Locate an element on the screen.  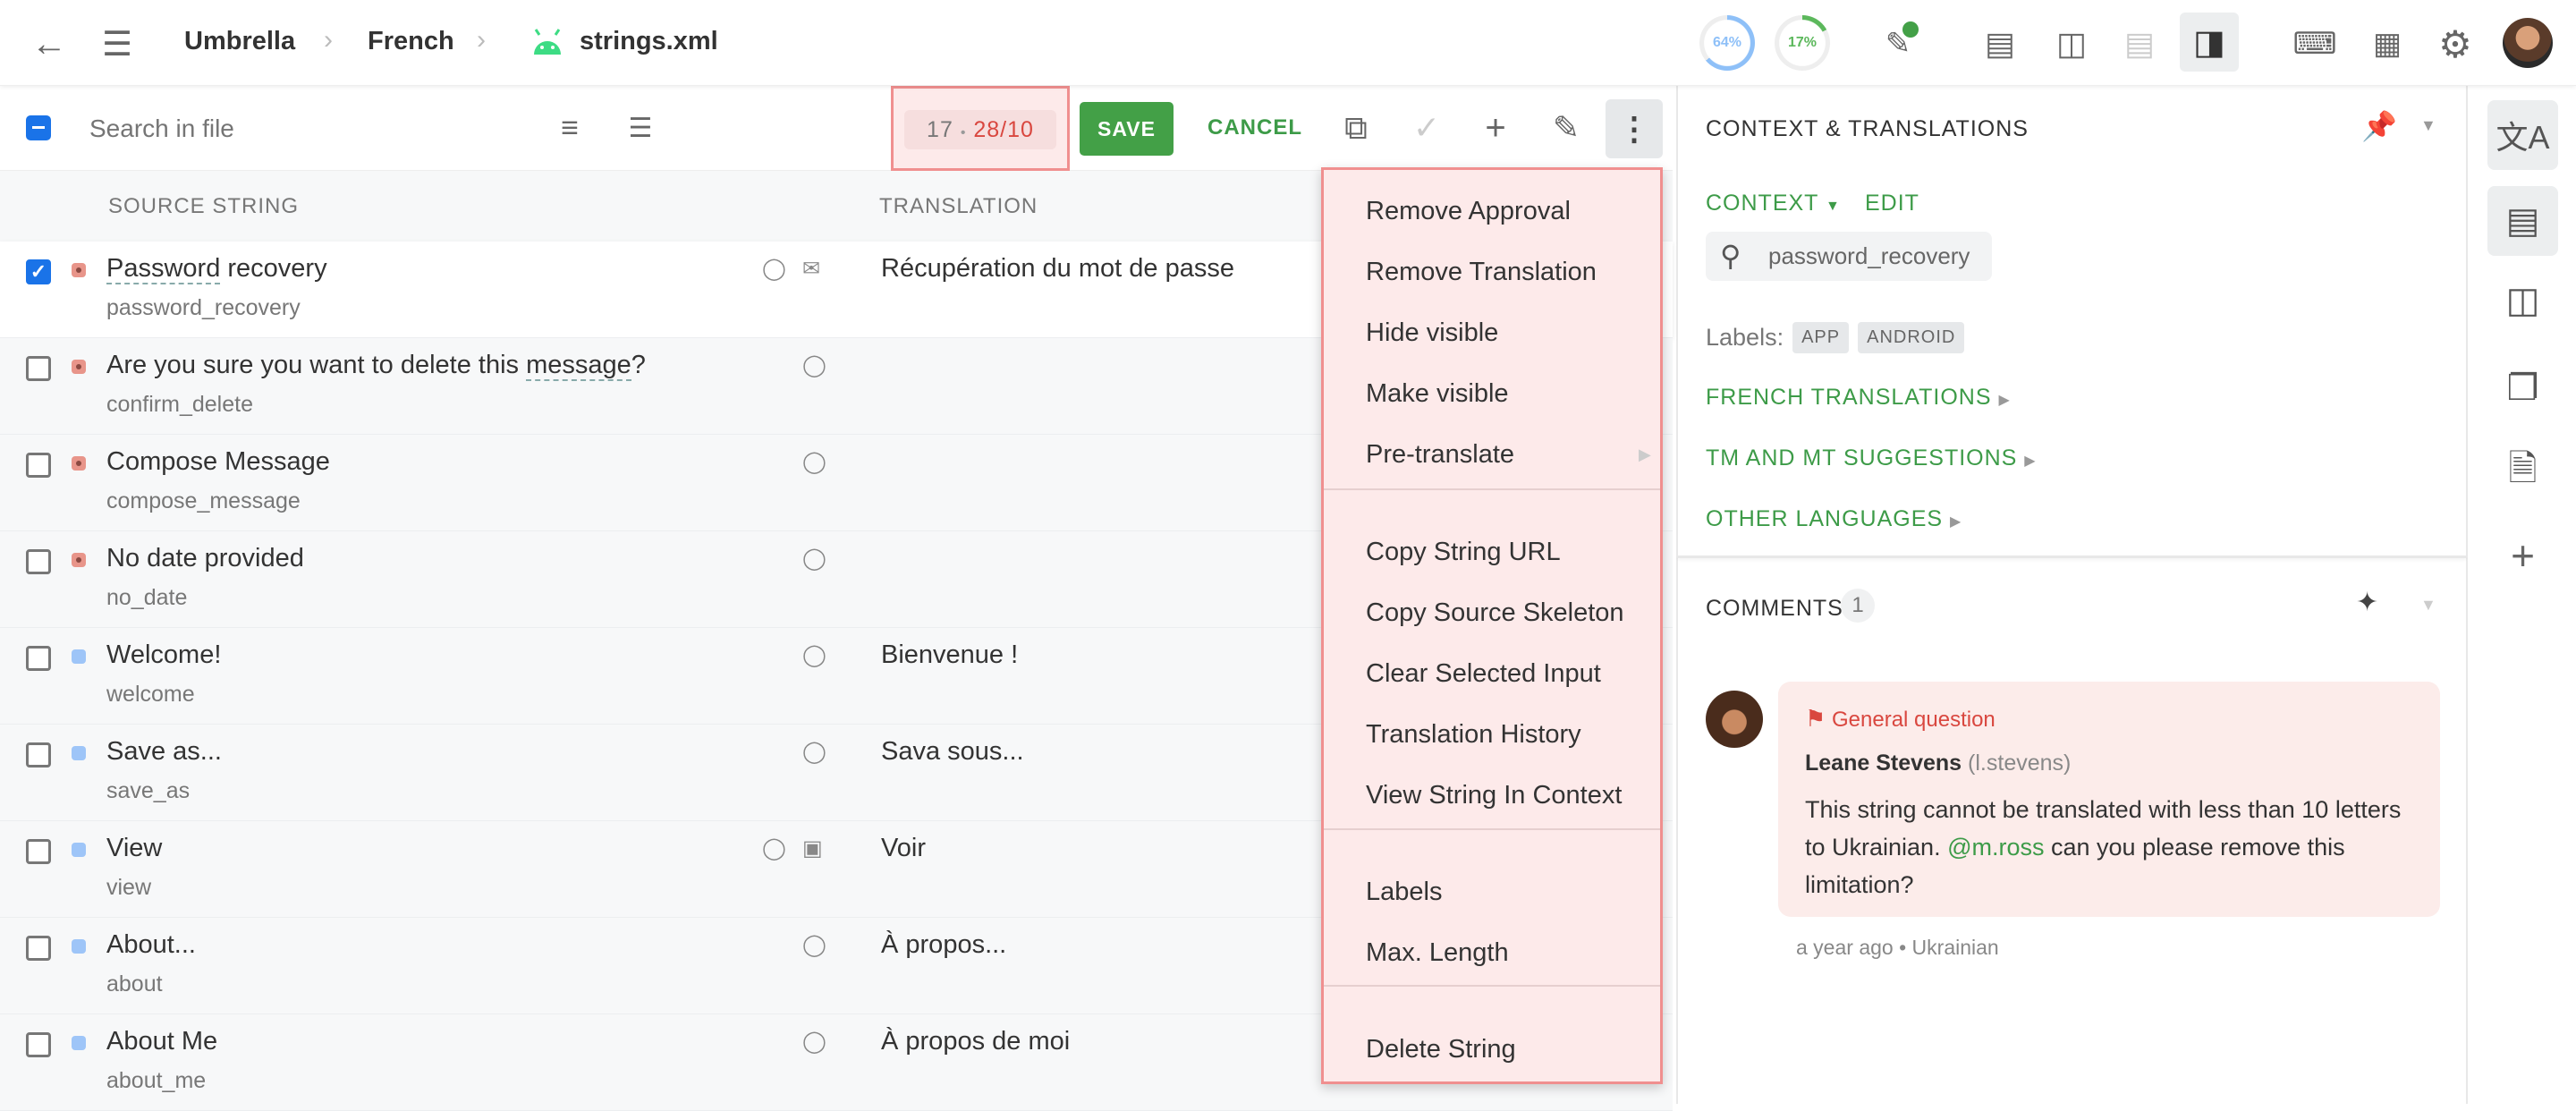
approve-check-icon: ✓ is located at coordinates (1426, 127).